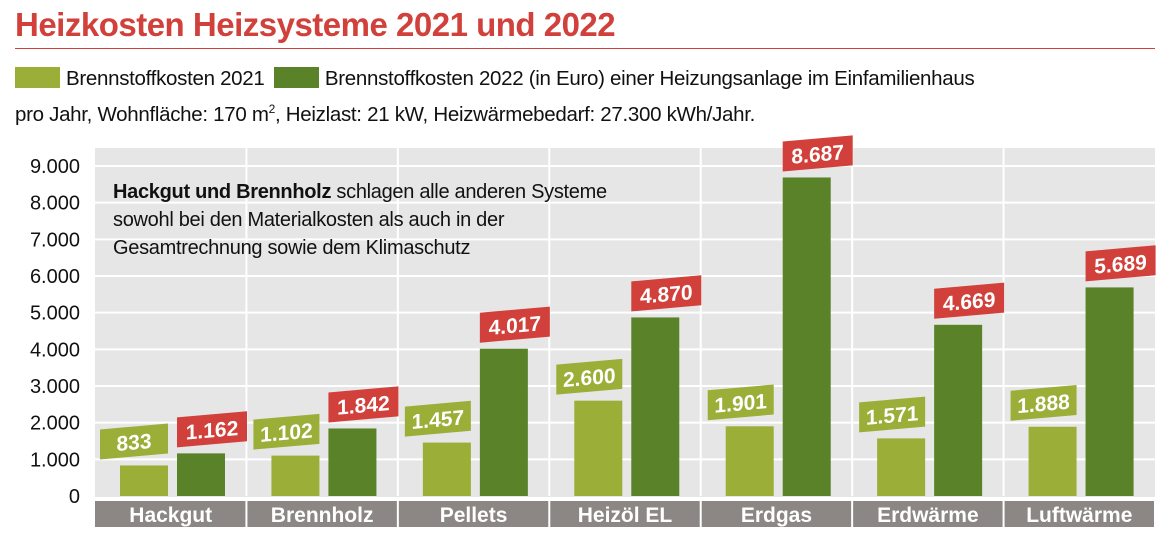  I want to click on data-label-tag: 1.888, so click(1043, 402).